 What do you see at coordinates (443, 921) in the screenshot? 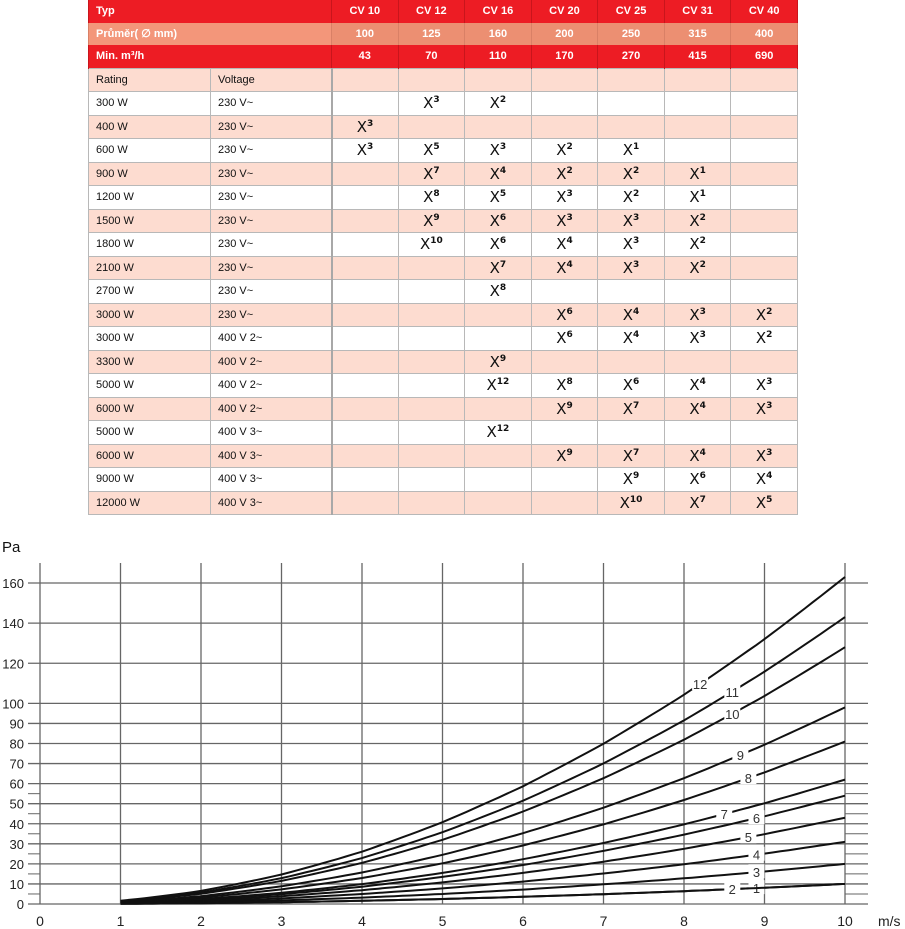
I see `x-tick-label: 5` at bounding box center [443, 921].